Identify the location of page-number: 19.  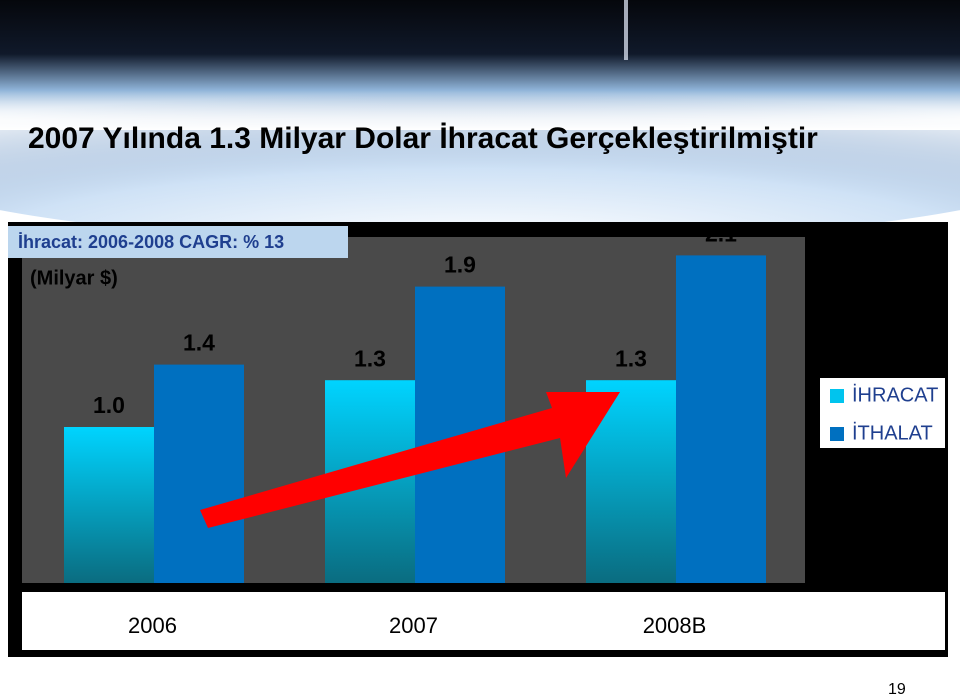
(897, 689).